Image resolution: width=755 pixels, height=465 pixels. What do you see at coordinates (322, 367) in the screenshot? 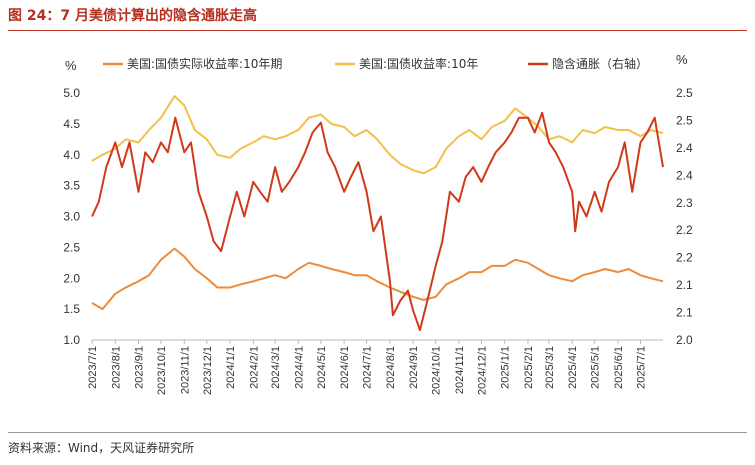
I see `x-tick-label: 2024/5/1` at bounding box center [322, 367].